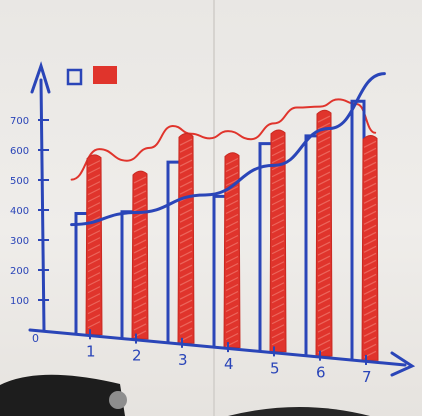 The width and height of the screenshot is (422, 416). Describe the element at coordinates (183, 360) in the screenshot. I see `x-tick-label: 3` at that location.